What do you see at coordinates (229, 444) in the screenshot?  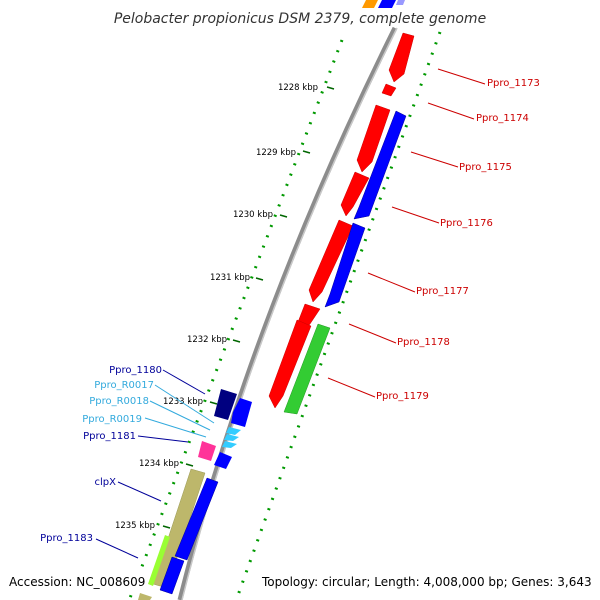 I see `gene-Ppro_R0019` at bounding box center [229, 444].